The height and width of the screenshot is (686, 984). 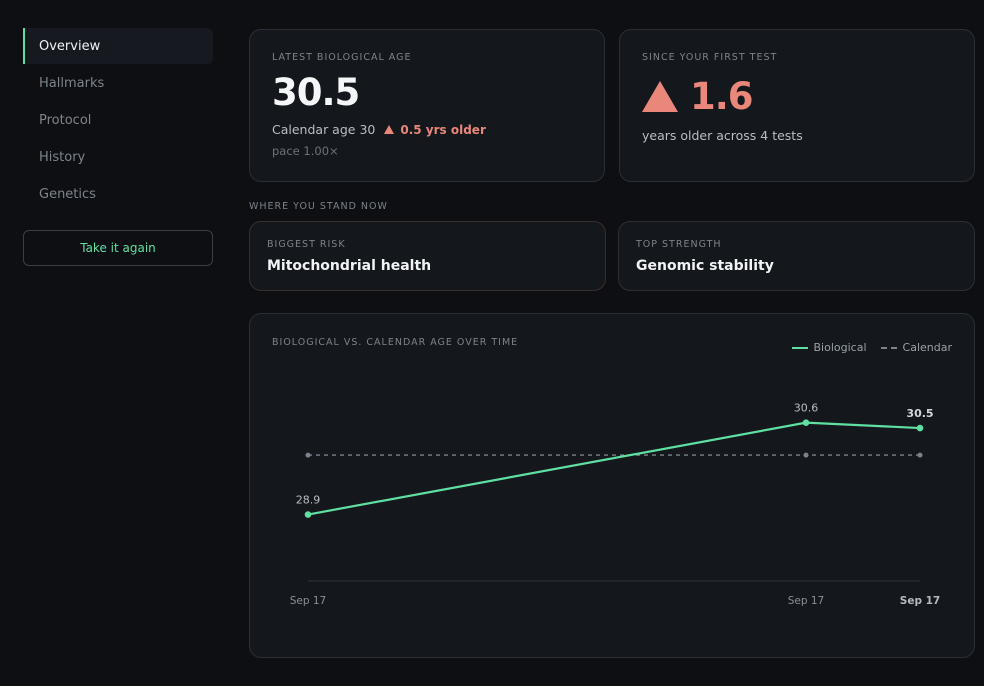 What do you see at coordinates (799, 347) in the screenshot?
I see `legend-biological-swatch` at bounding box center [799, 347].